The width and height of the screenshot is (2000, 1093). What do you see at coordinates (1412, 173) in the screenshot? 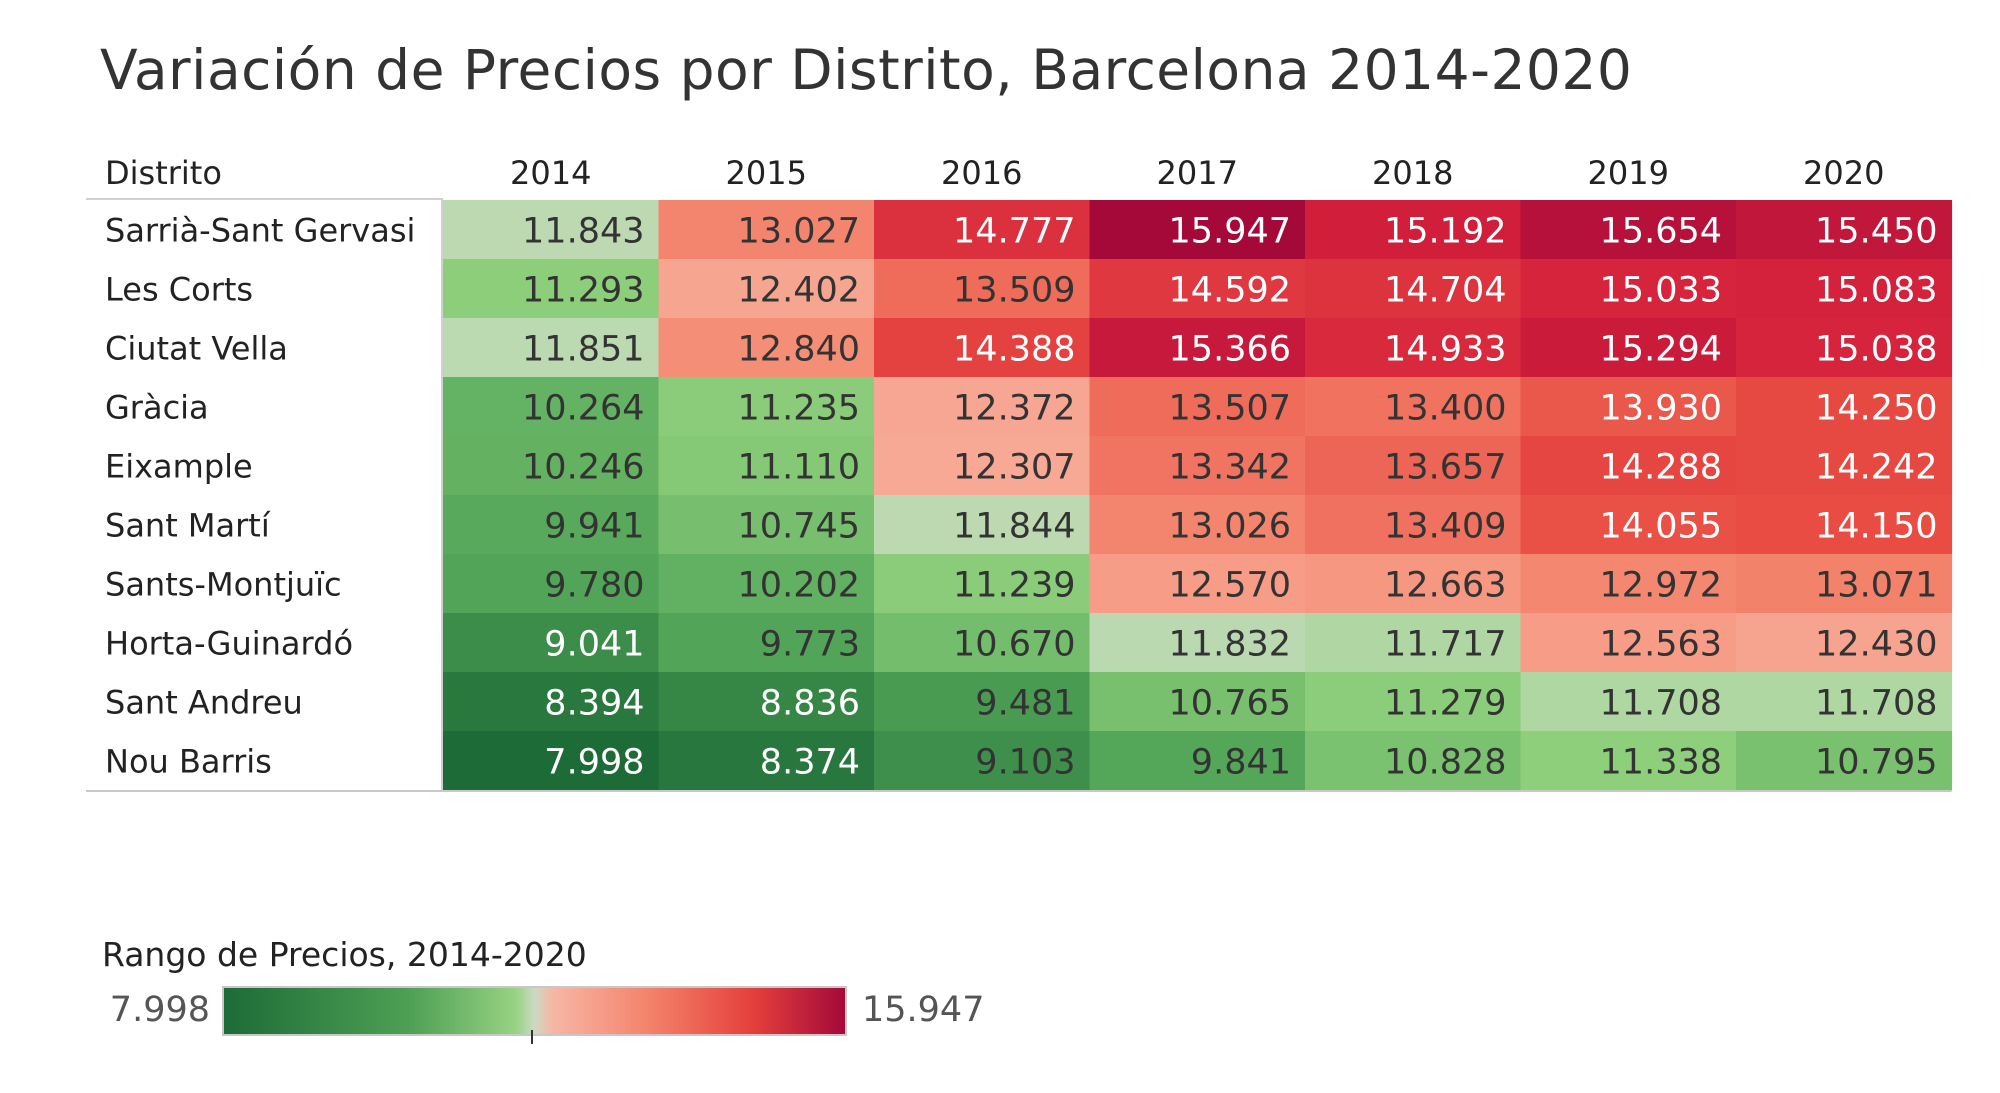
I see `column-header: 2018` at bounding box center [1412, 173].